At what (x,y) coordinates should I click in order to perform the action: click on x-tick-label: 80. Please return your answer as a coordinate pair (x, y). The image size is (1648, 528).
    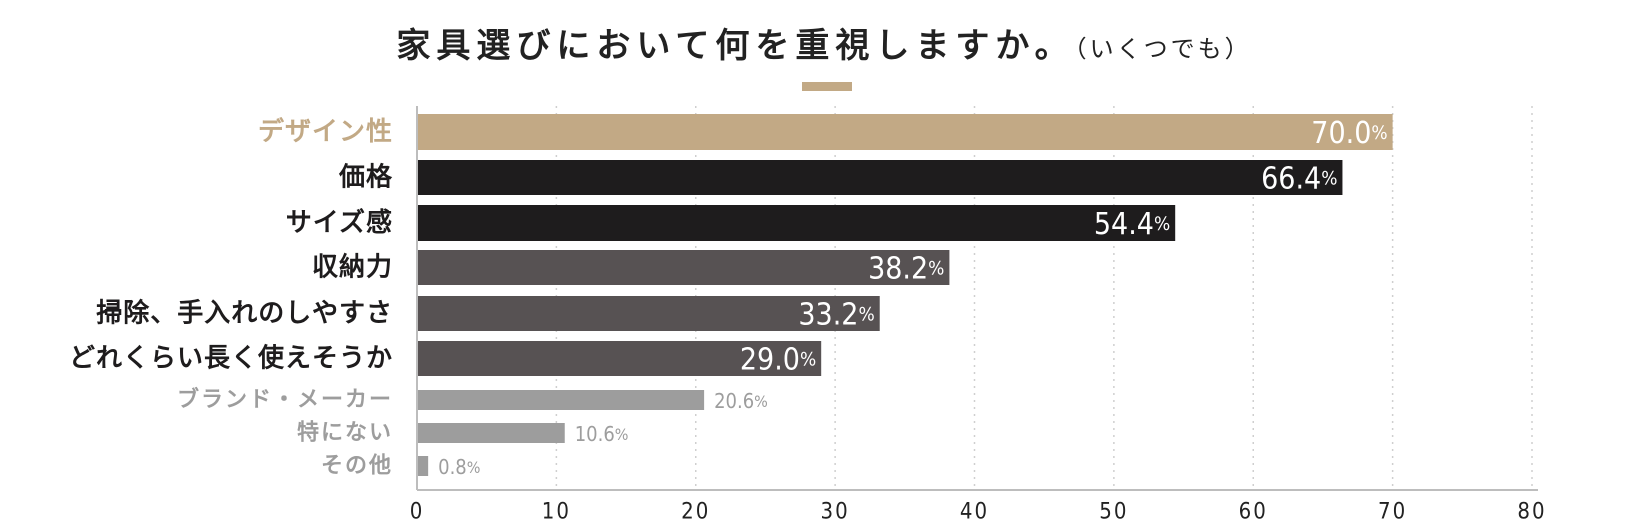
    Looking at the image, I should click on (1531, 512).